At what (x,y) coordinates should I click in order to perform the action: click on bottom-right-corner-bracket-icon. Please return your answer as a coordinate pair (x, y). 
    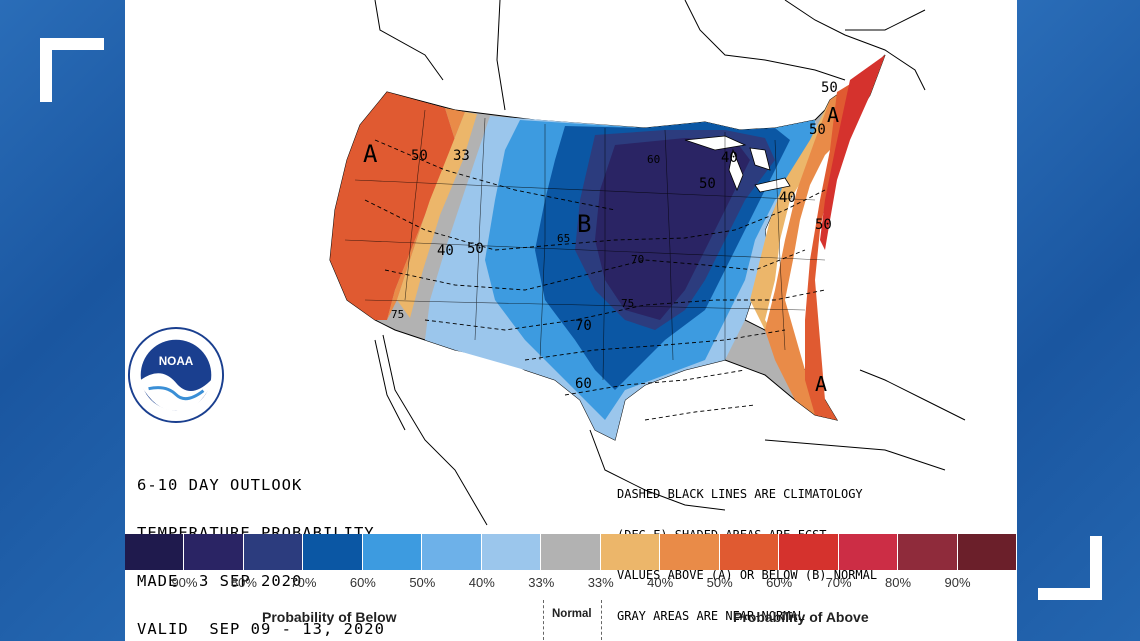
    Looking at the image, I should click on (1070, 568).